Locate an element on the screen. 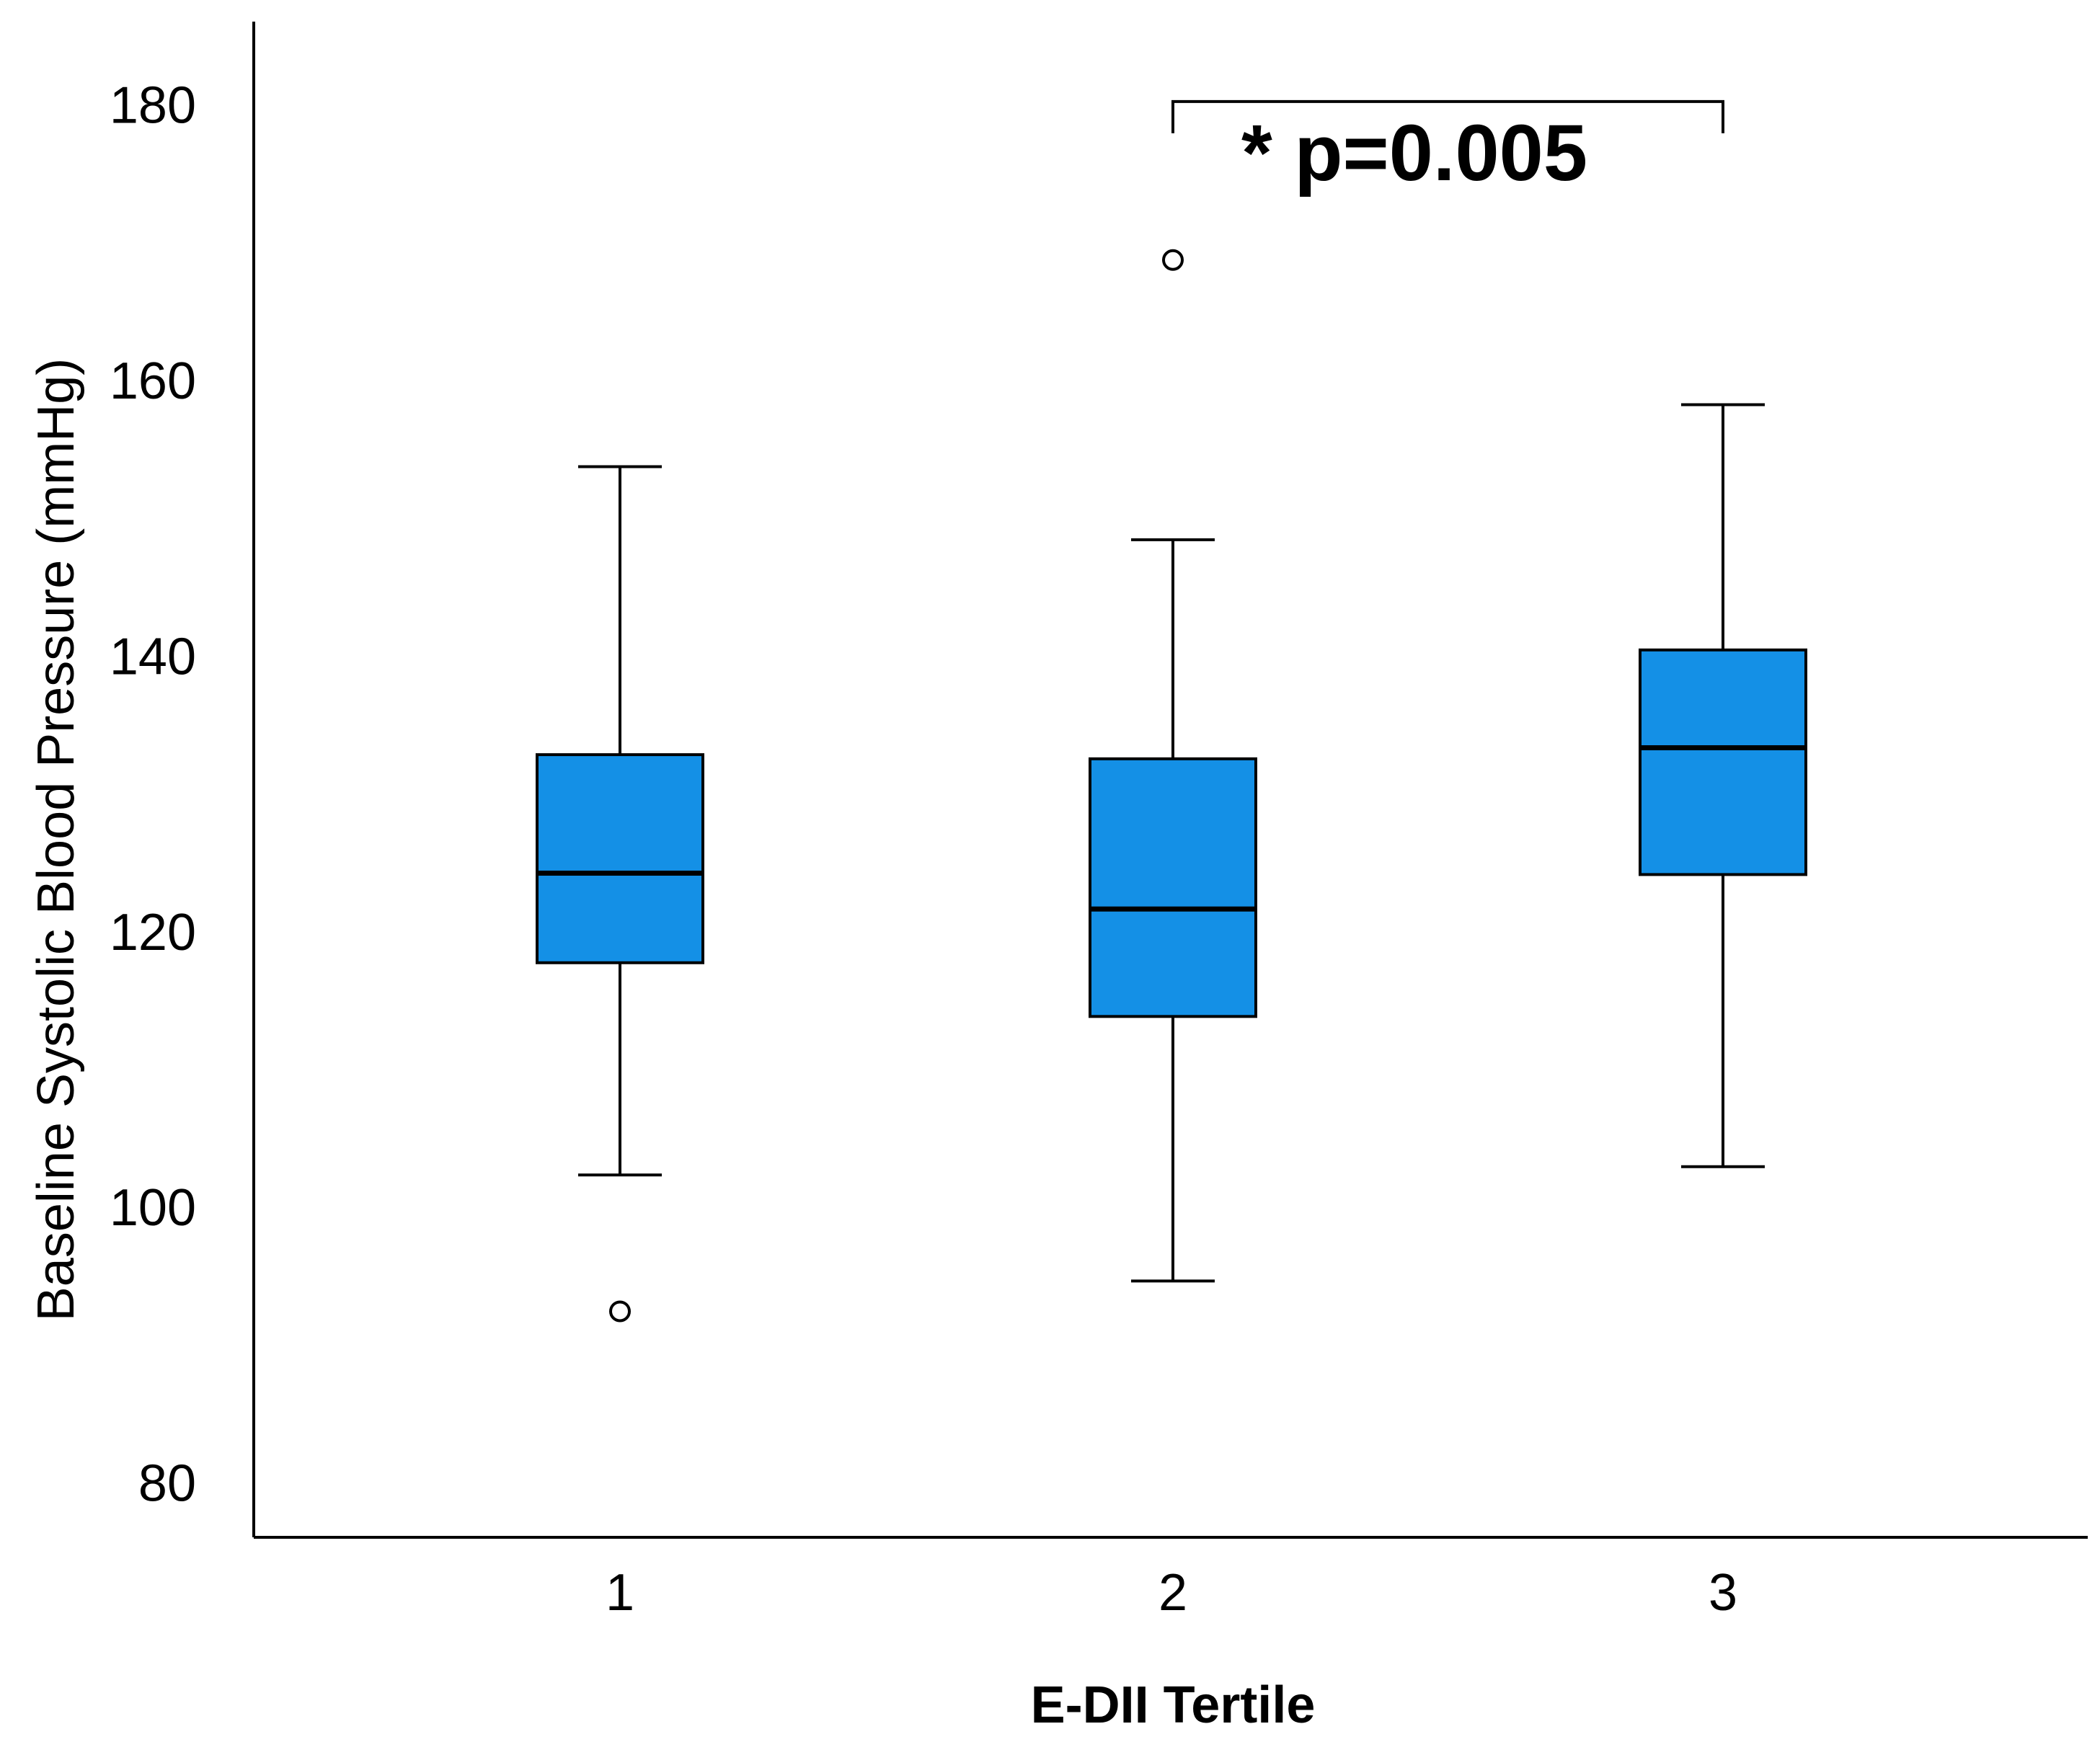 The width and height of the screenshot is (2100, 1742). y-tick-label: 140 is located at coordinates (153, 656).